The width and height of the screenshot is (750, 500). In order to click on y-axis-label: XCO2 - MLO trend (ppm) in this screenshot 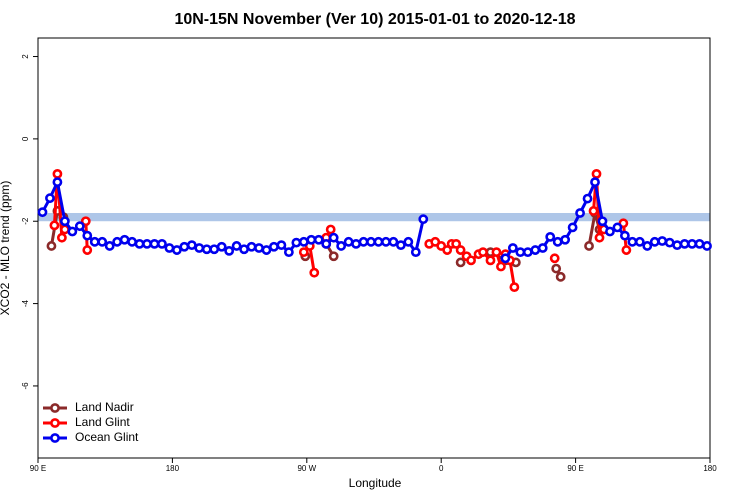, I will do `click(6, 248)`.